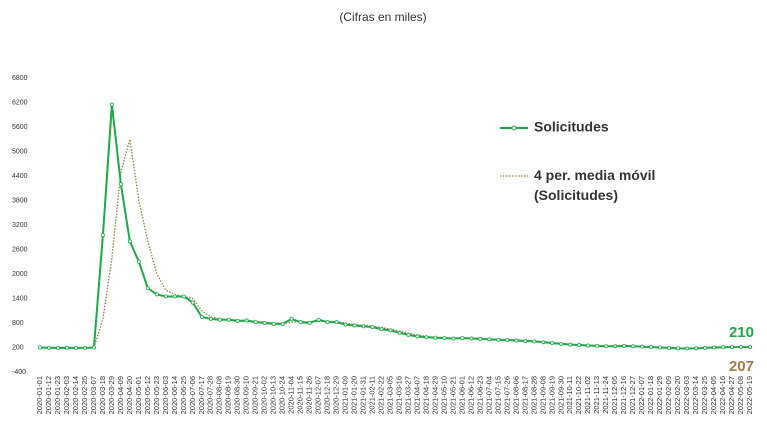  I want to click on y-tick-label: 800, so click(18, 323).